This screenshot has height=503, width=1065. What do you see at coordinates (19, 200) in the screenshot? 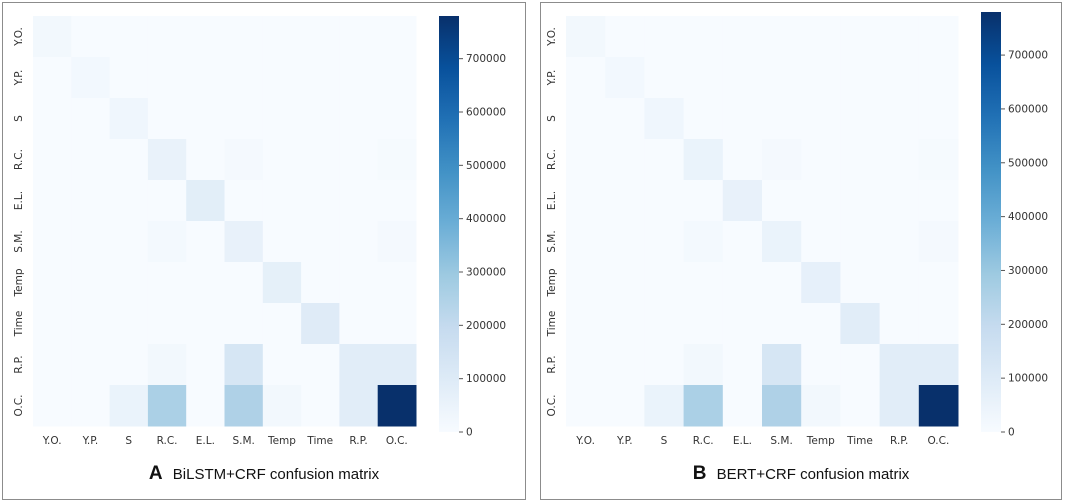
I see `heatmap-a-ytick-label: E.L.` at bounding box center [19, 200].